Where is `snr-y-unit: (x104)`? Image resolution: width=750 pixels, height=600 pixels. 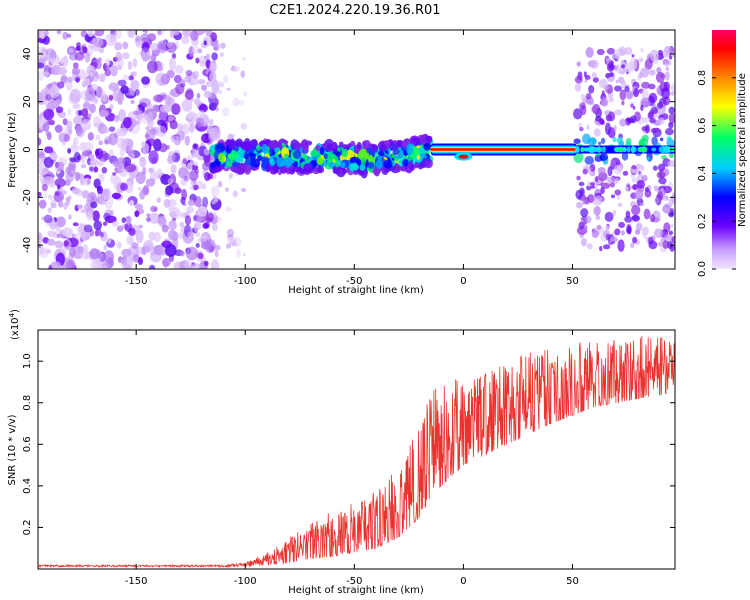 snr-y-unit: (x104) is located at coordinates (14, 324).